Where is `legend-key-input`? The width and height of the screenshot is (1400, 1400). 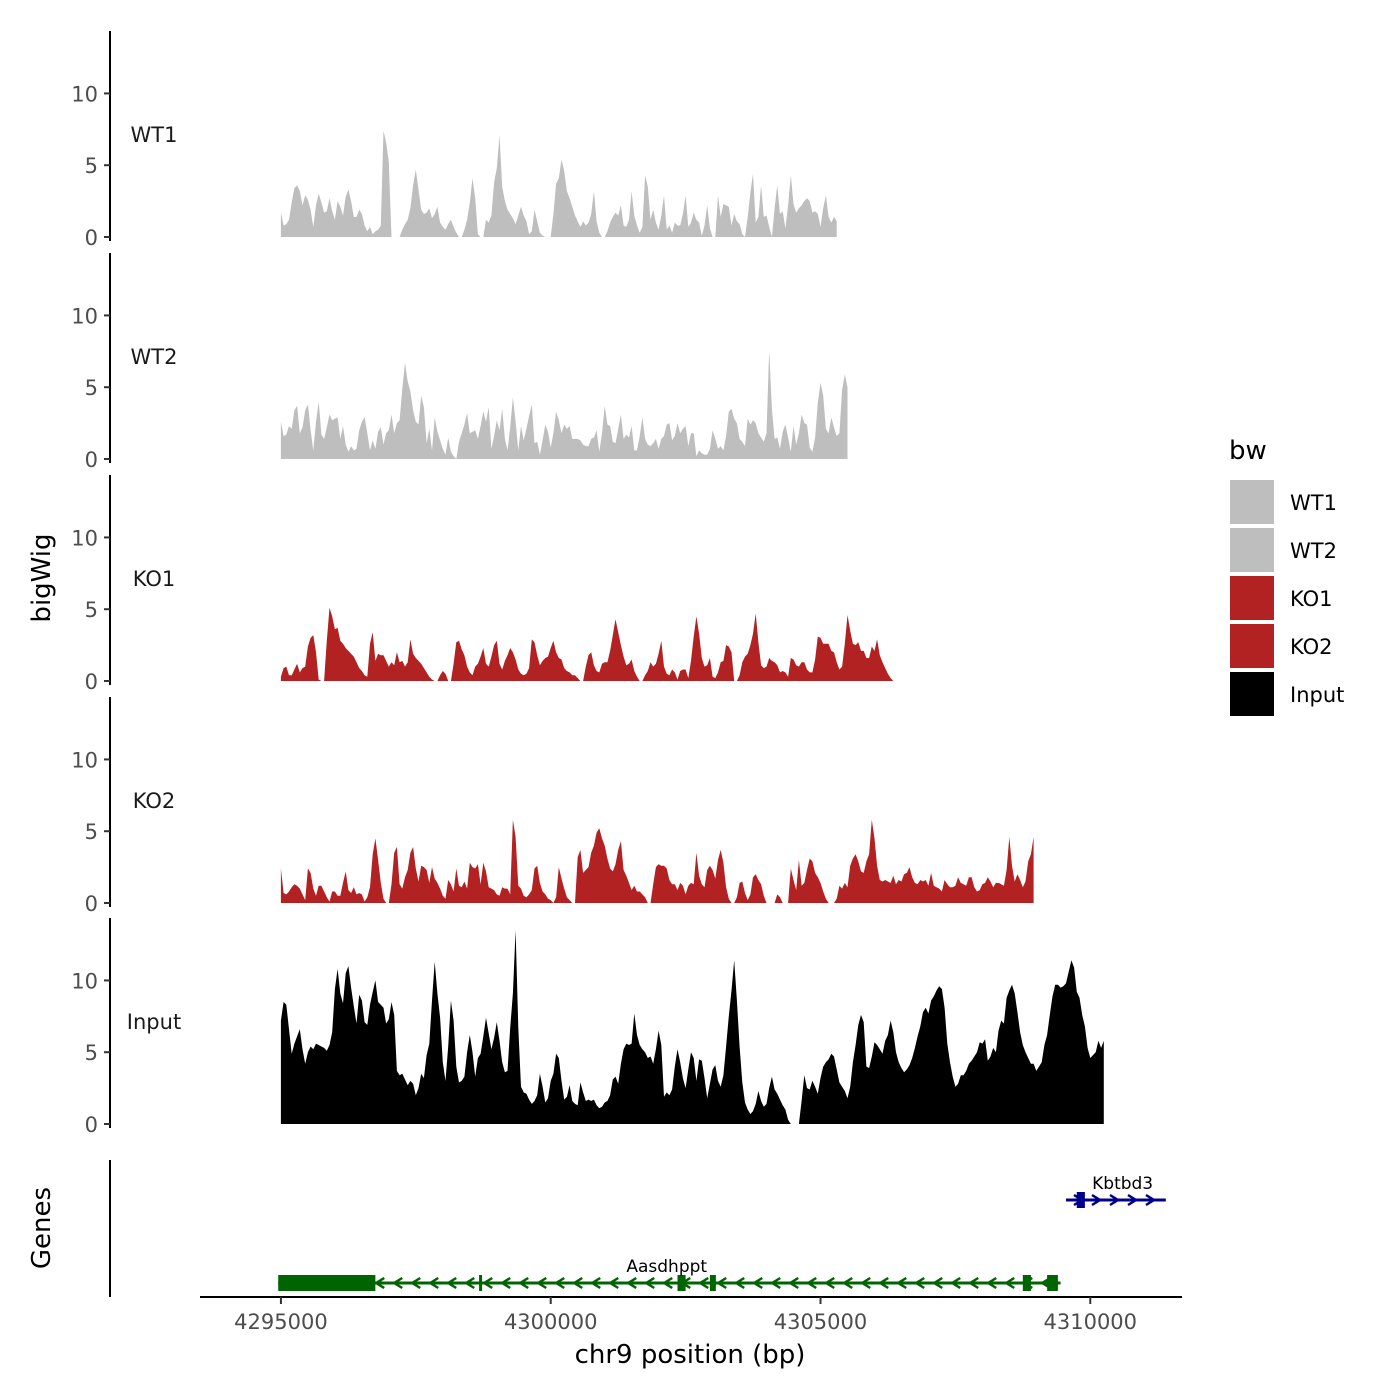 legend-key-input is located at coordinates (1252, 694).